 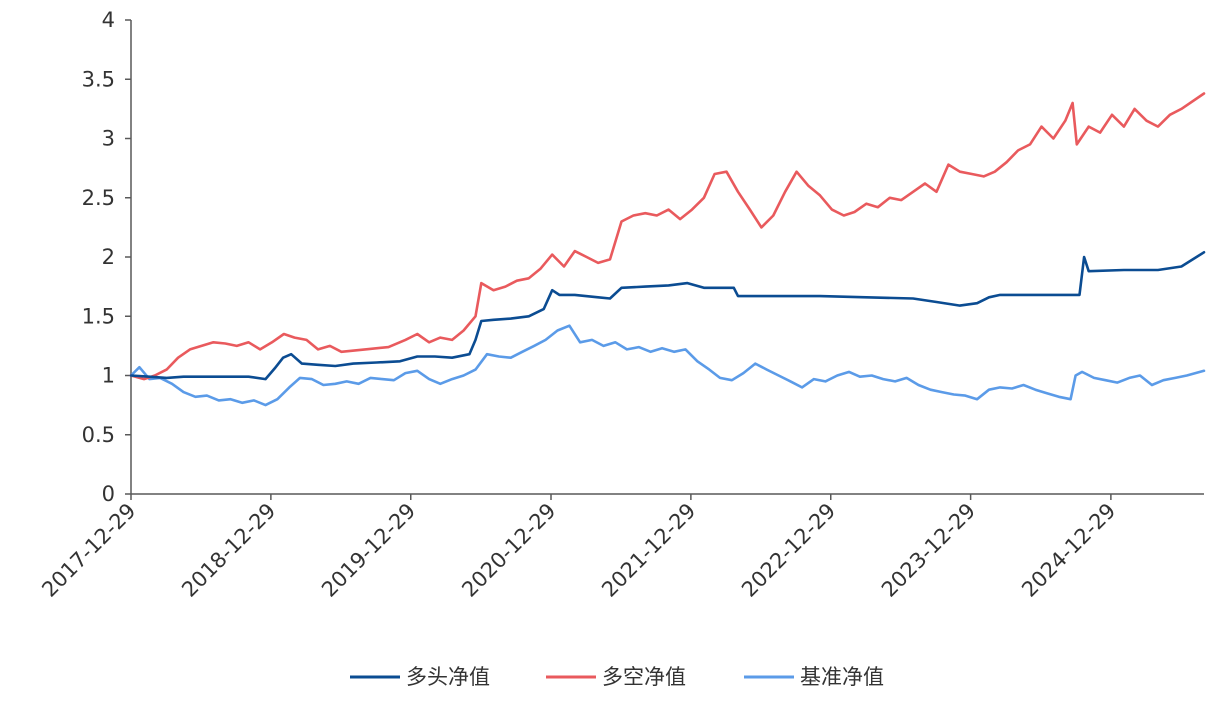 I want to click on legend-label-2: 基准净值, so click(x=842, y=677).